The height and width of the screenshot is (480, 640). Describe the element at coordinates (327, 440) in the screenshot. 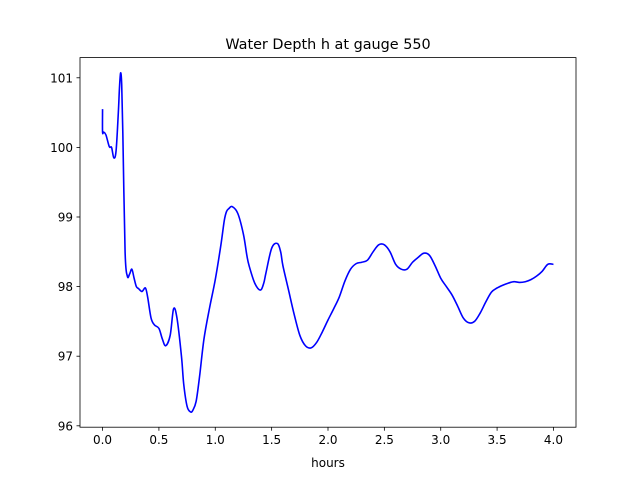

I see `x-tick-label: 2.0` at that location.